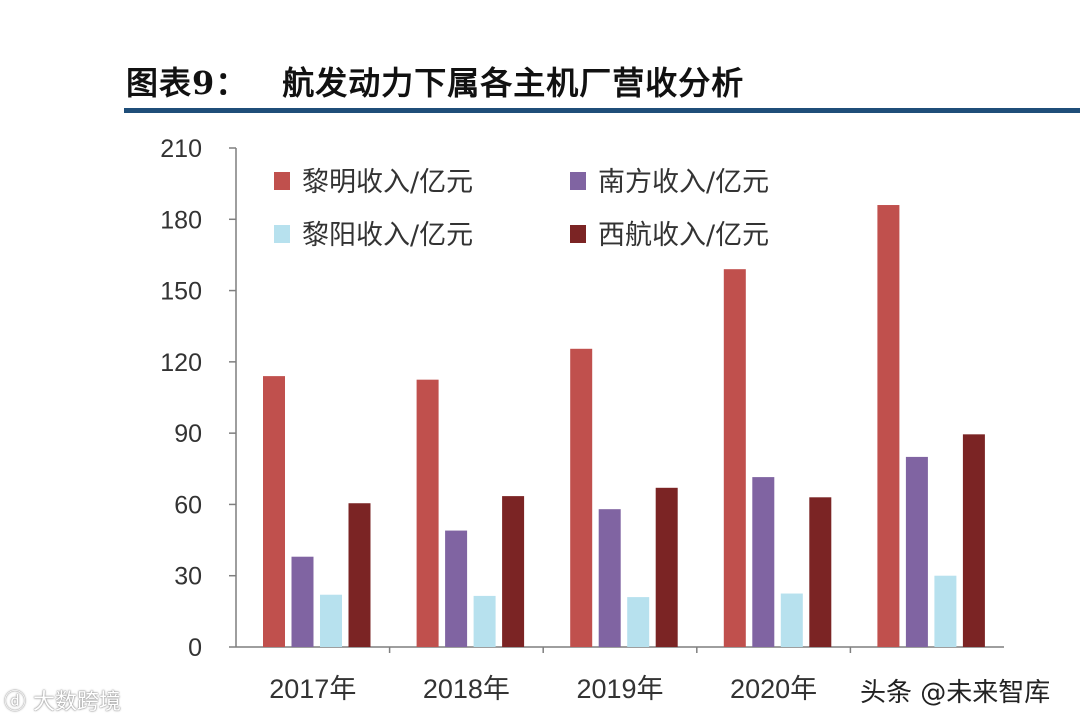 This screenshot has height=721, width=1080. Describe the element at coordinates (181, 220) in the screenshot. I see `y-tick-label: 180` at that location.